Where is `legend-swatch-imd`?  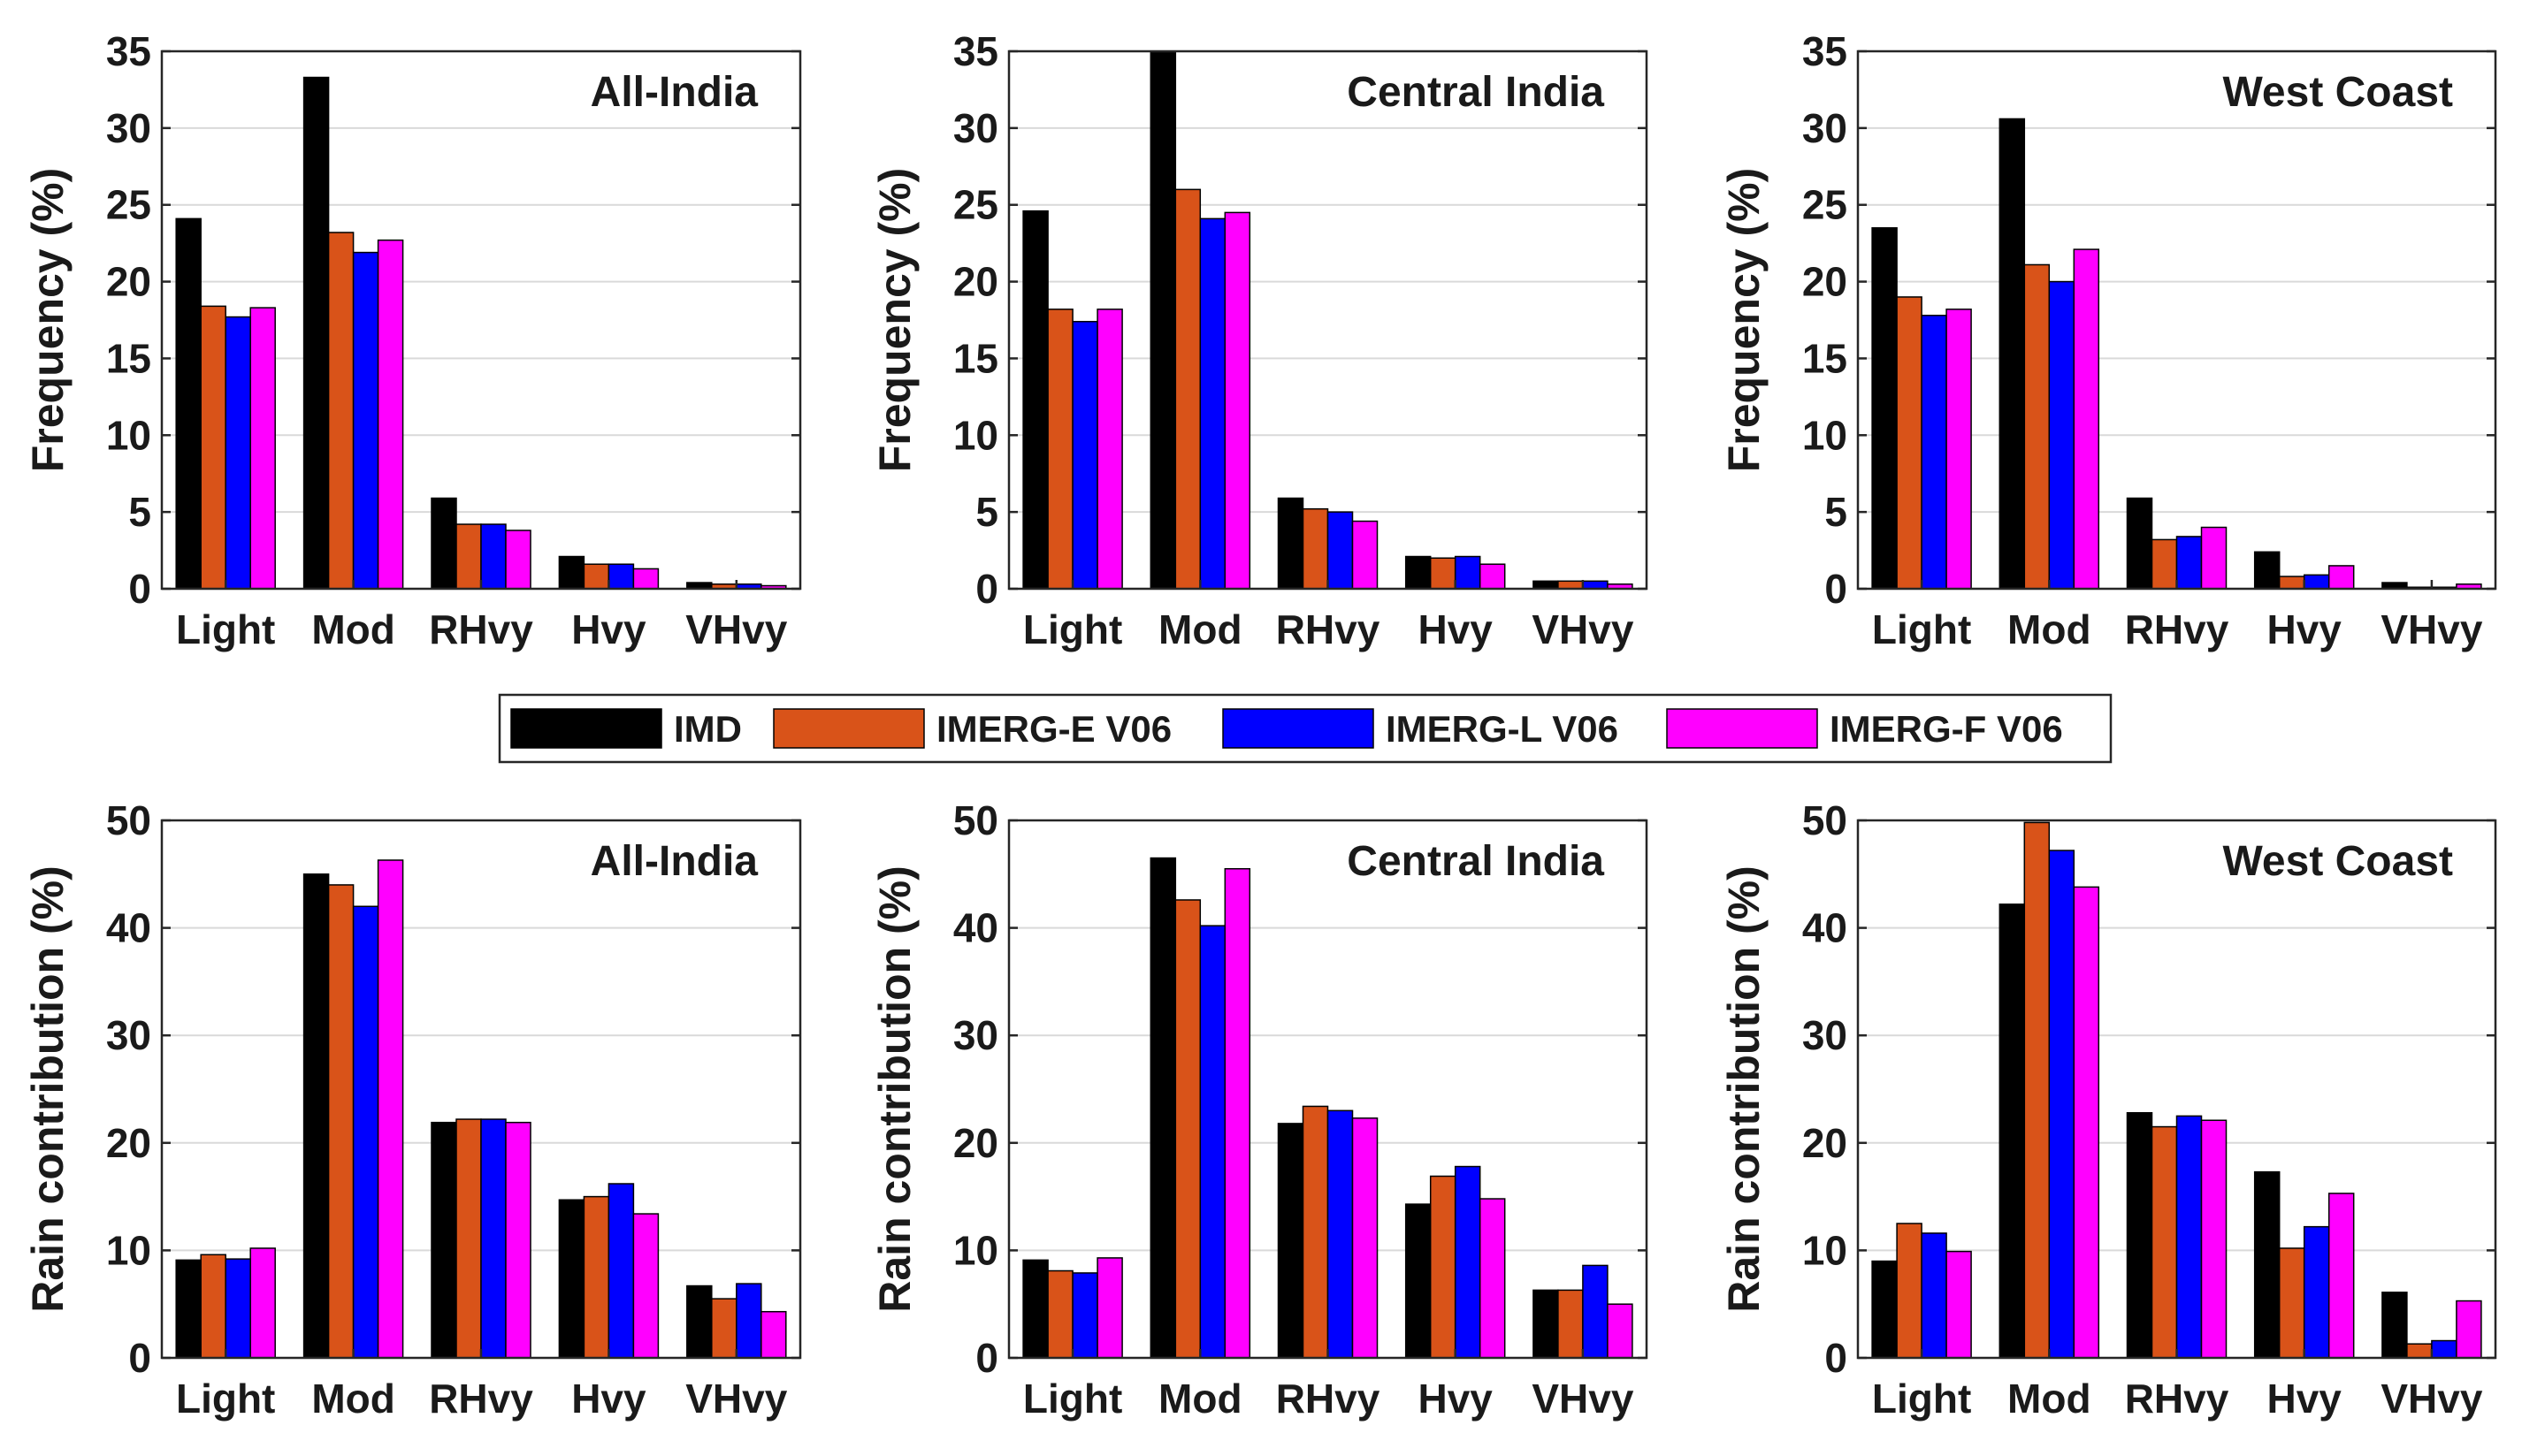 legend-swatch-imd is located at coordinates (586, 728).